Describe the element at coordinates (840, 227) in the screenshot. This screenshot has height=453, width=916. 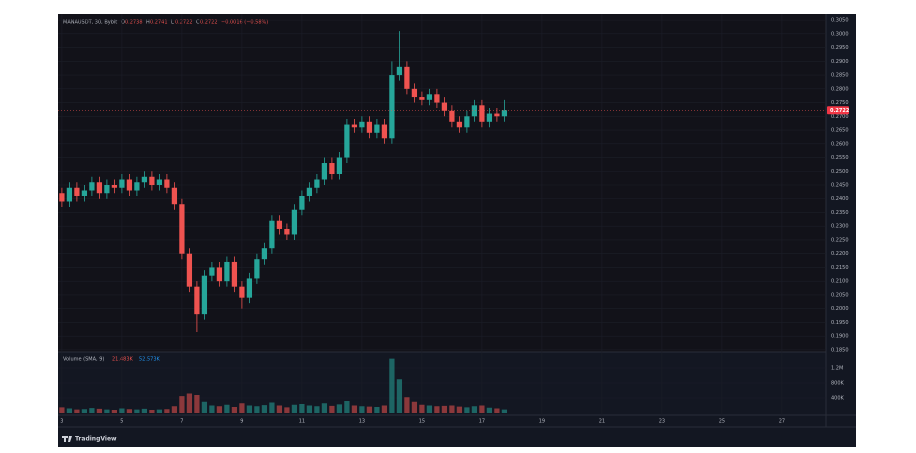
I see `y-tick-label: 0.2300` at that location.